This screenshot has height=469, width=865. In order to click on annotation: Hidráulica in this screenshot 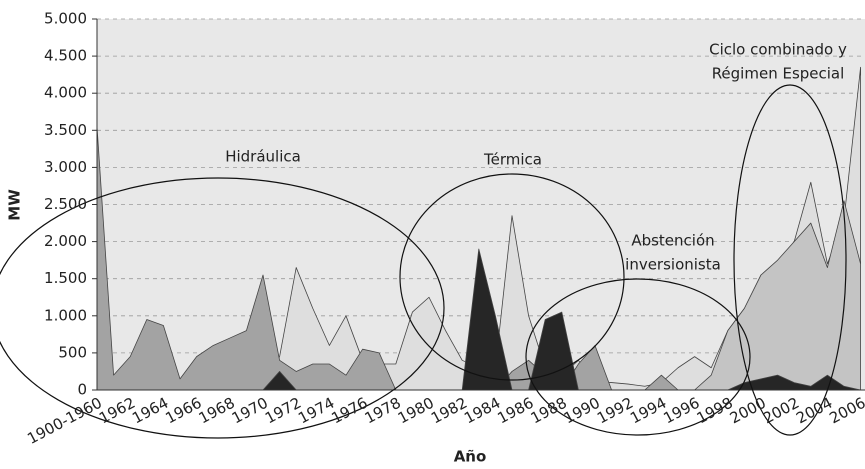, I will do `click(263, 157)`.